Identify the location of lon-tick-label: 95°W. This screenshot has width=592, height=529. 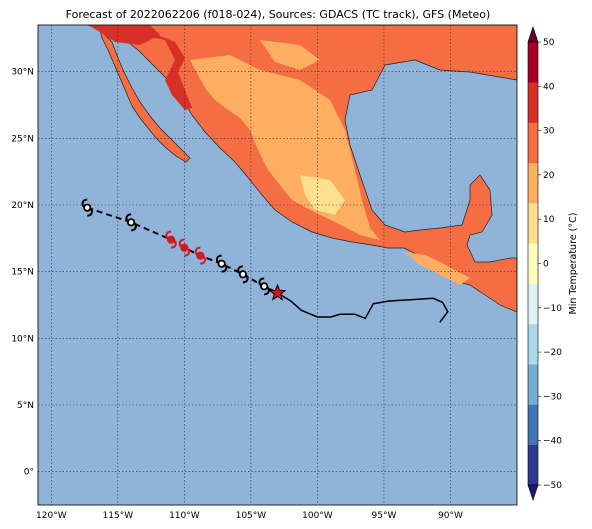
(384, 516).